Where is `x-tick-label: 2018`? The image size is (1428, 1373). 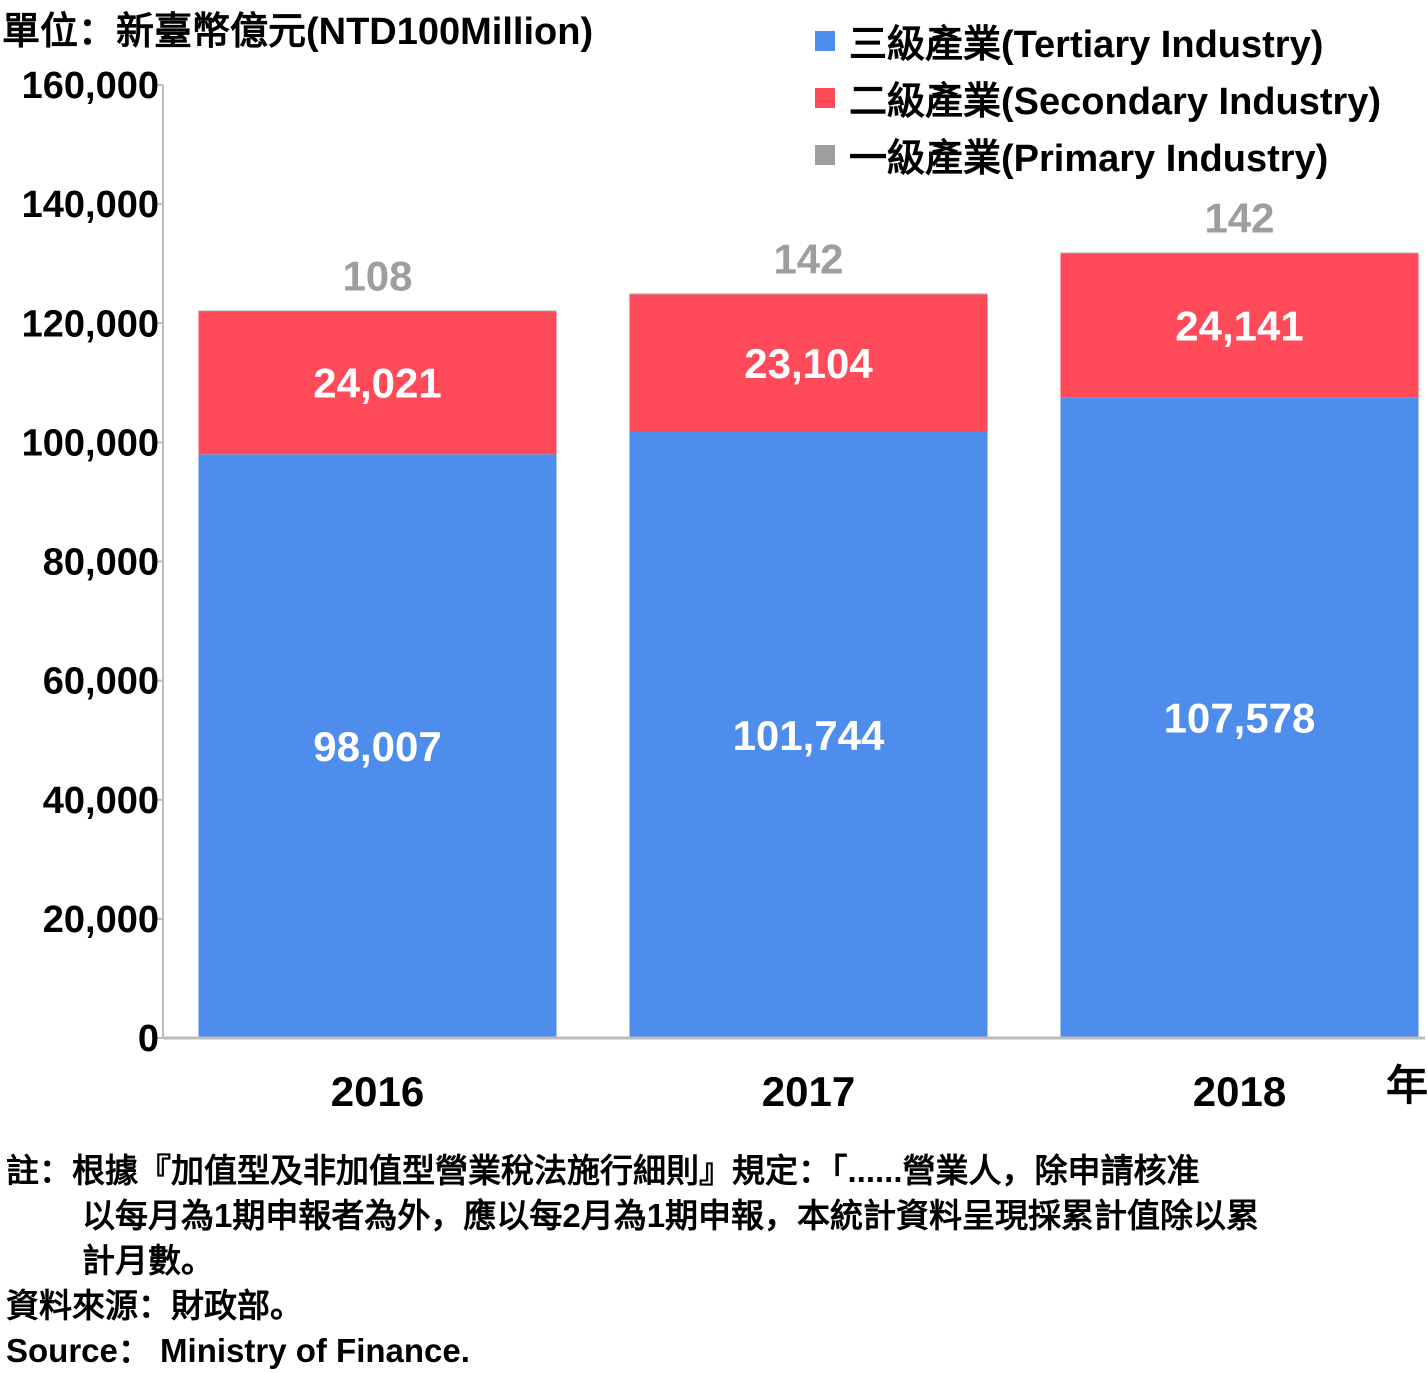
x-tick-label: 2018 is located at coordinates (1239, 1091).